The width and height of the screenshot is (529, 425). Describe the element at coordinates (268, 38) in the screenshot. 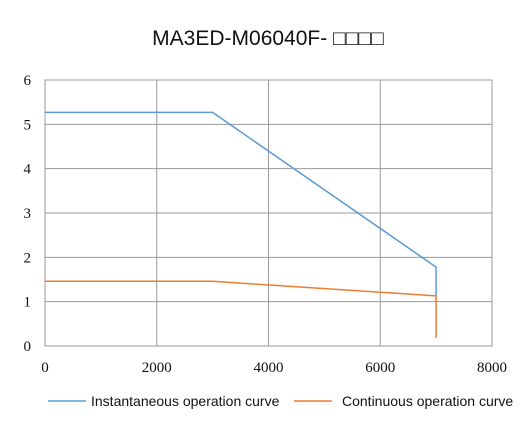

I see `chart-title: MA3ED-M06040F- □□□□` at that location.